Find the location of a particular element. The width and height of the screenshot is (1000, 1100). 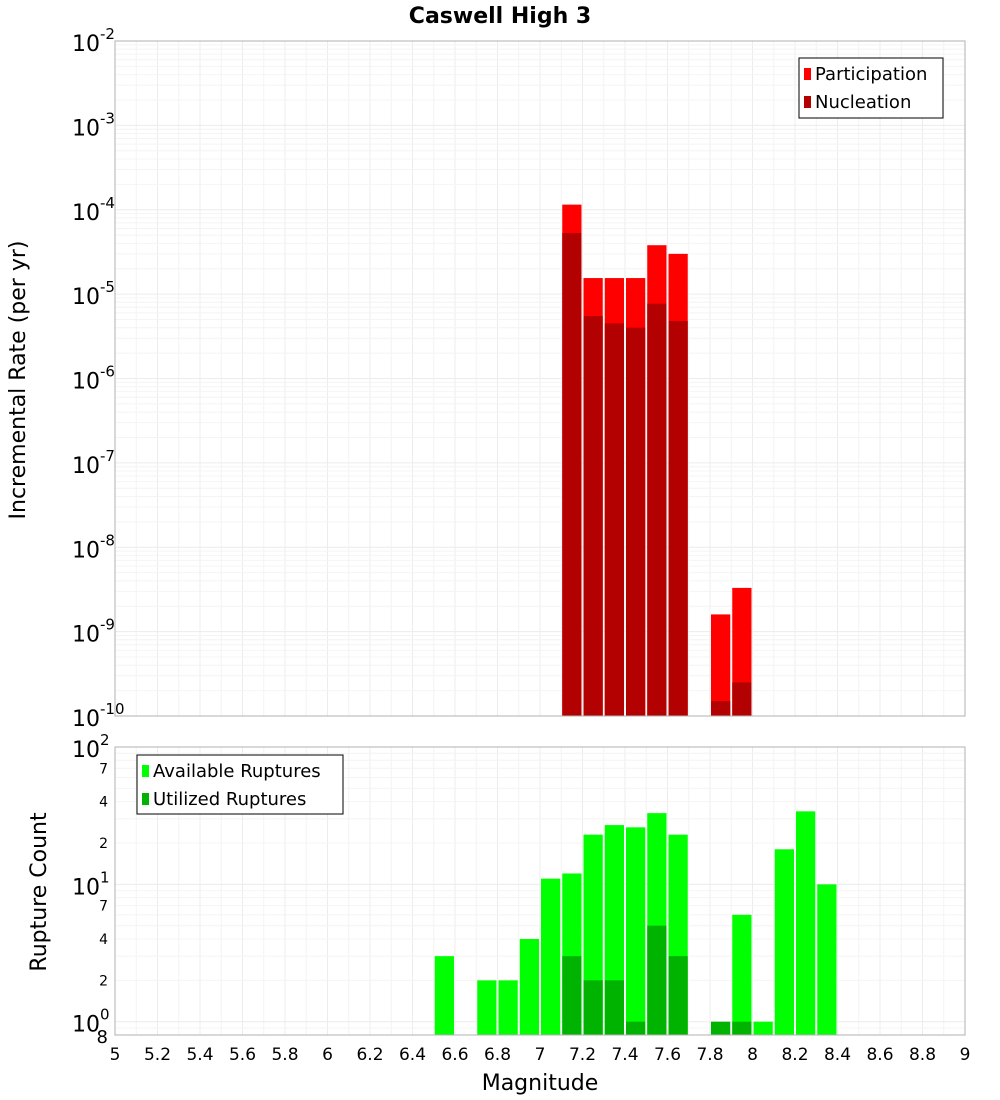

bottom-y-tick-label: 10¹ is located at coordinates (91, 884).